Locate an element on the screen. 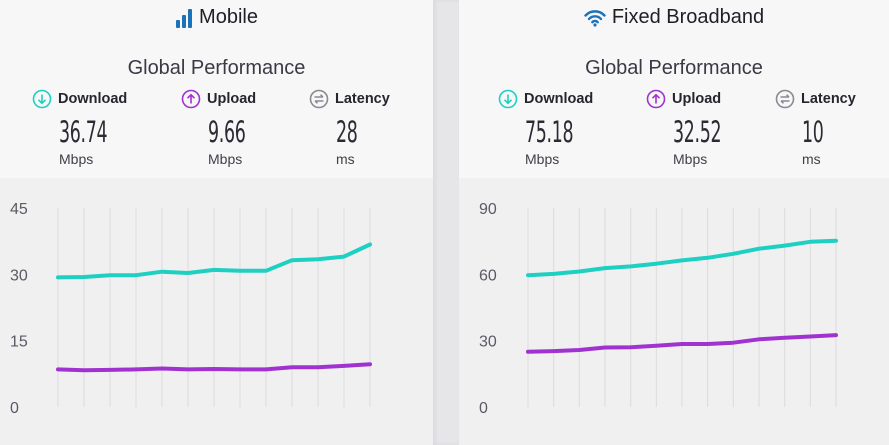 The height and width of the screenshot is (445, 889). fixed-upload-metric: Upload 32.52 Mbps is located at coordinates (711, 128).